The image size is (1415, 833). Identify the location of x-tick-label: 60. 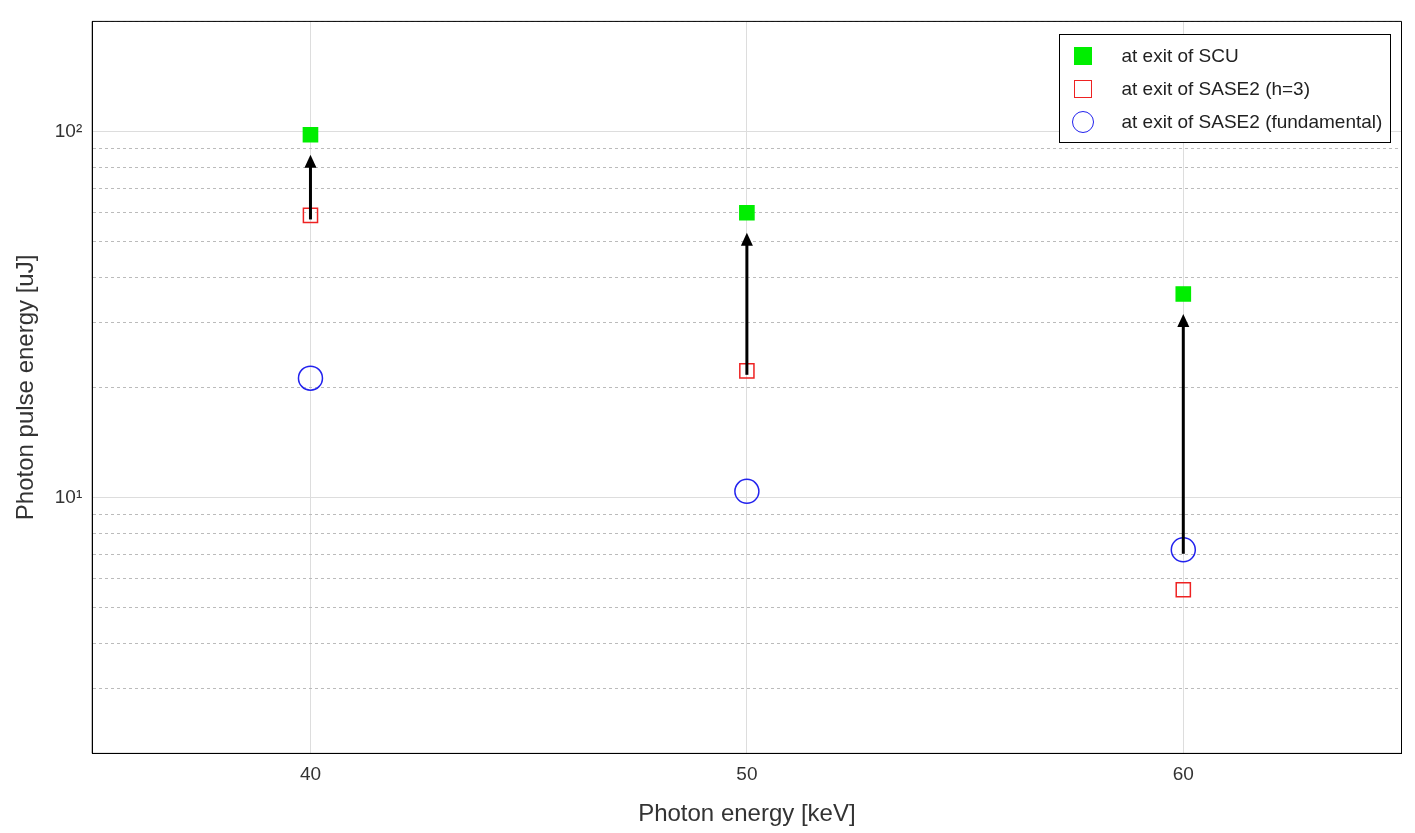
(1183, 774).